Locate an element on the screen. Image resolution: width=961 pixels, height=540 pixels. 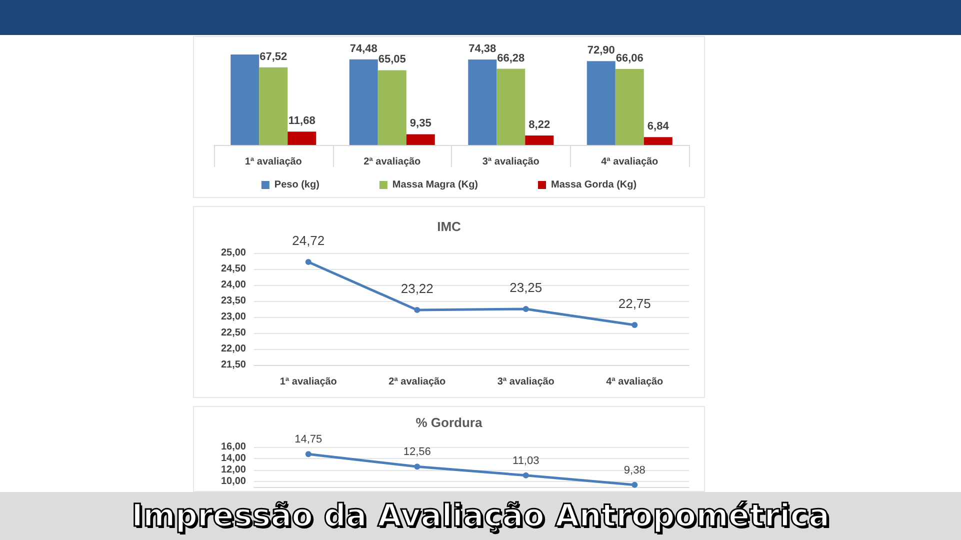
data-label: 66,28 is located at coordinates (511, 58).